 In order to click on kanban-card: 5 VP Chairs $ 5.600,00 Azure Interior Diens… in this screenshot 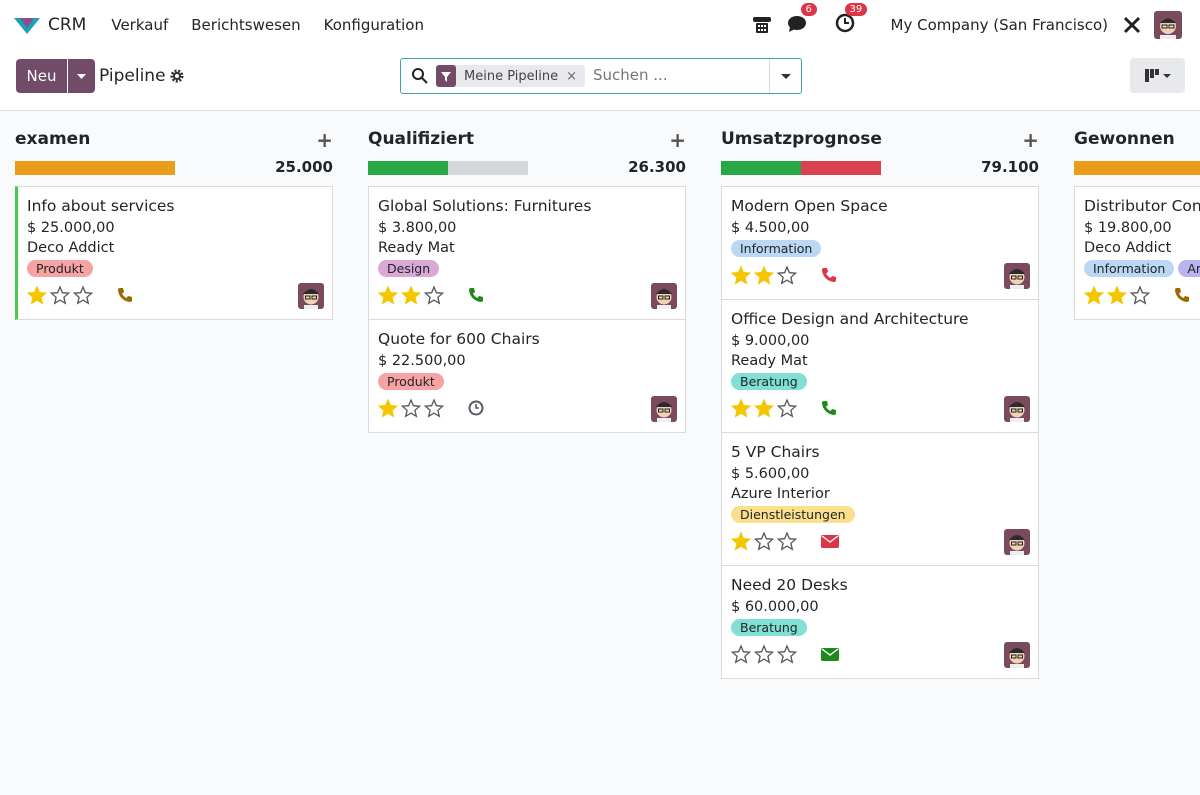, I will do `click(880, 499)`.